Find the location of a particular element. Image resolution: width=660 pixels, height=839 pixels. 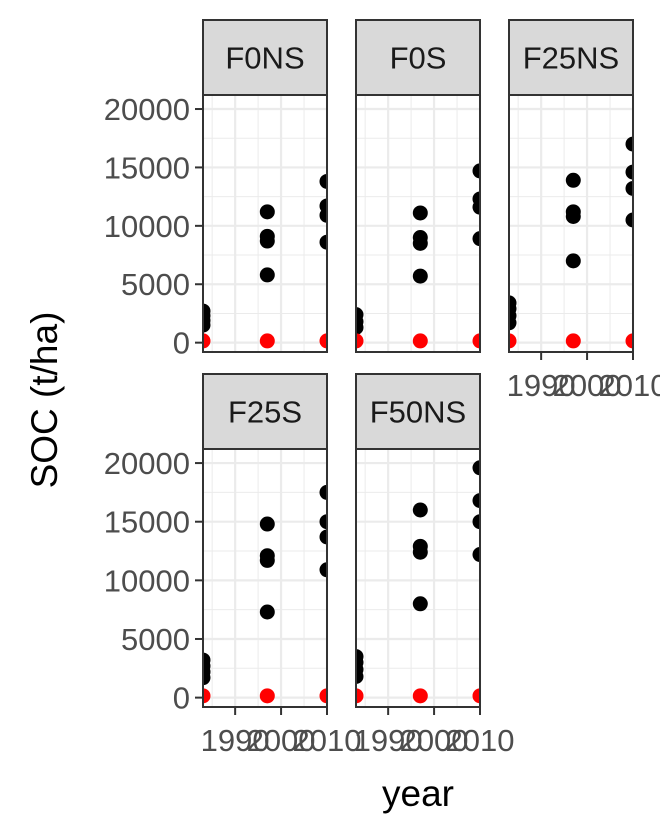

facet-strip-label: F0NS is located at coordinates (264, 58).